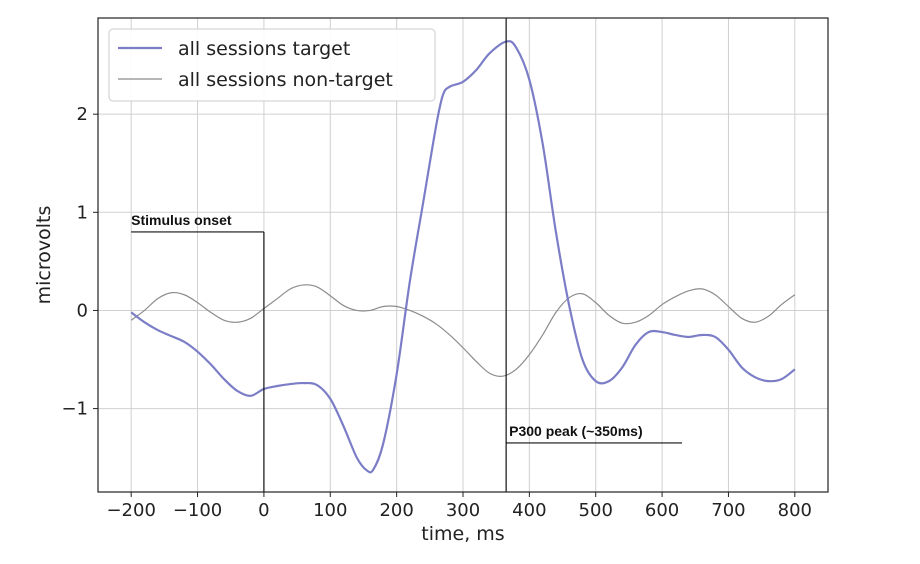 This screenshot has width=920, height=564. What do you see at coordinates (74, 409) in the screenshot?
I see `y-tick-label: −1` at bounding box center [74, 409].